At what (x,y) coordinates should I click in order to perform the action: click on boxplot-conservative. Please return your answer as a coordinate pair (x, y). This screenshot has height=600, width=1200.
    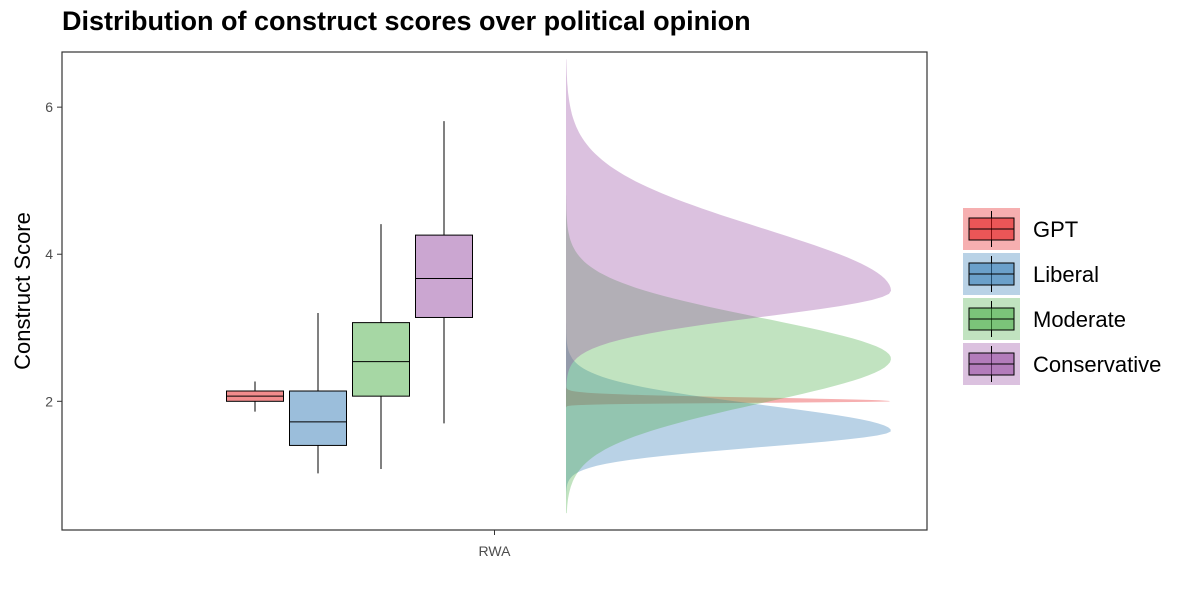
    Looking at the image, I should click on (444, 272).